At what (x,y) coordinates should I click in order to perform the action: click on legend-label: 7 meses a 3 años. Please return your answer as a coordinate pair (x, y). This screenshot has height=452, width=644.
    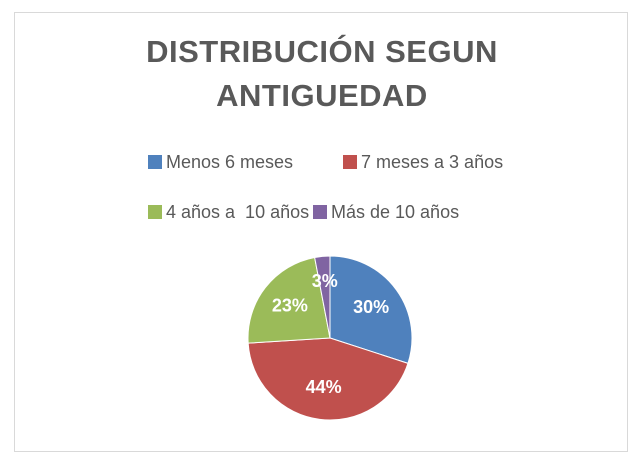
    Looking at the image, I should click on (432, 162).